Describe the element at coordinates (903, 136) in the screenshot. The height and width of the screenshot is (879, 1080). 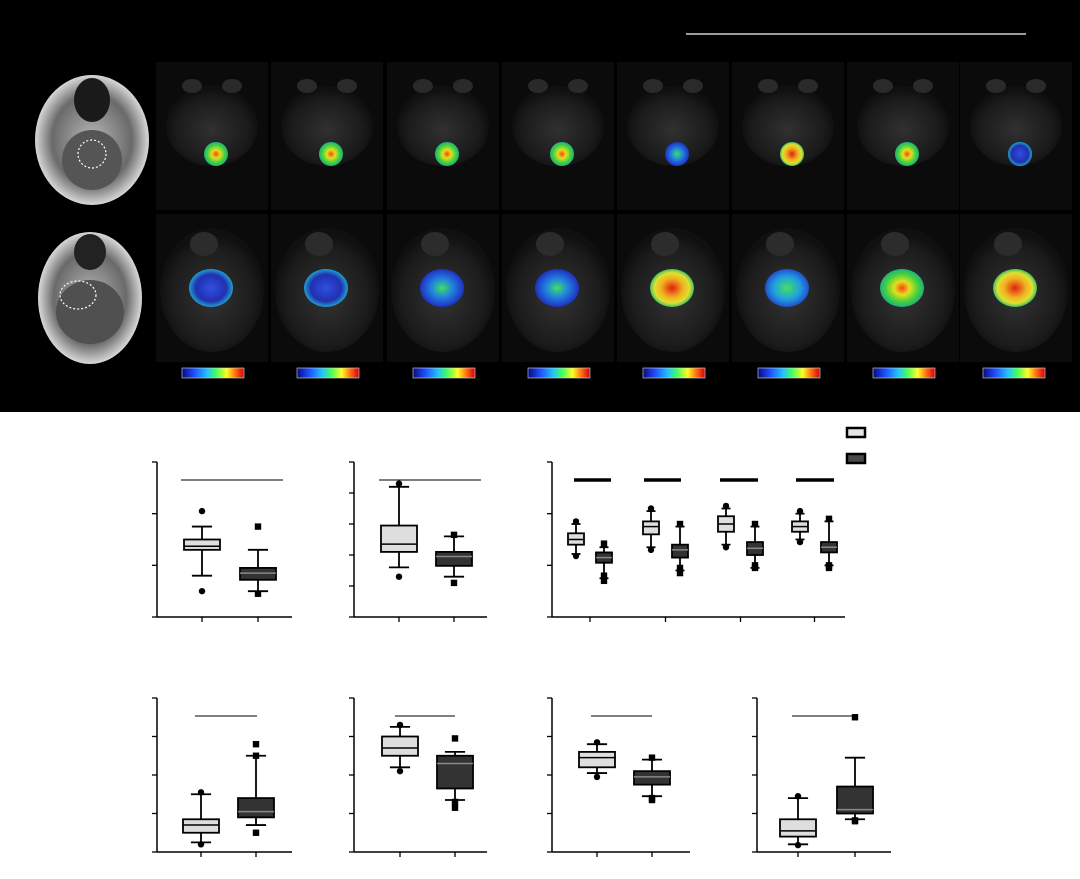
I see `dwi-map-r1-c7` at that location.